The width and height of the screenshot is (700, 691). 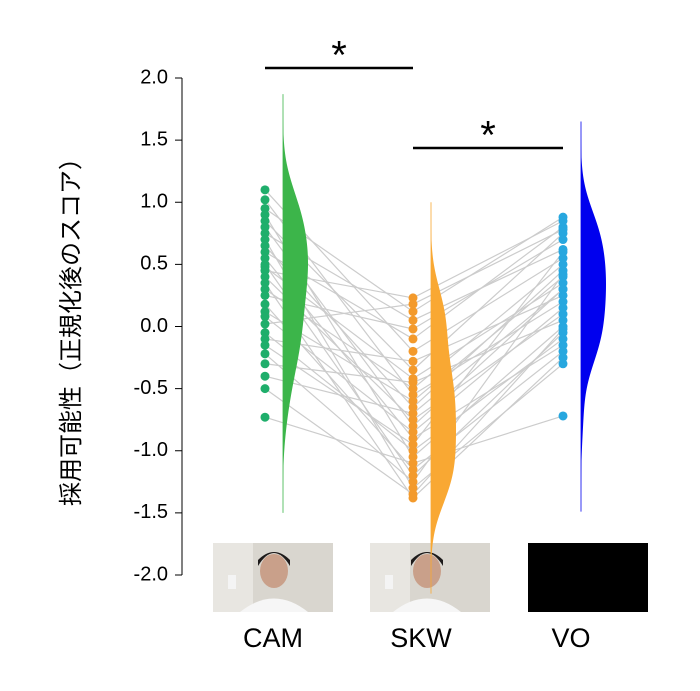 What do you see at coordinates (151, 574) in the screenshot?
I see `y-tick-label: -2.0` at bounding box center [151, 574].